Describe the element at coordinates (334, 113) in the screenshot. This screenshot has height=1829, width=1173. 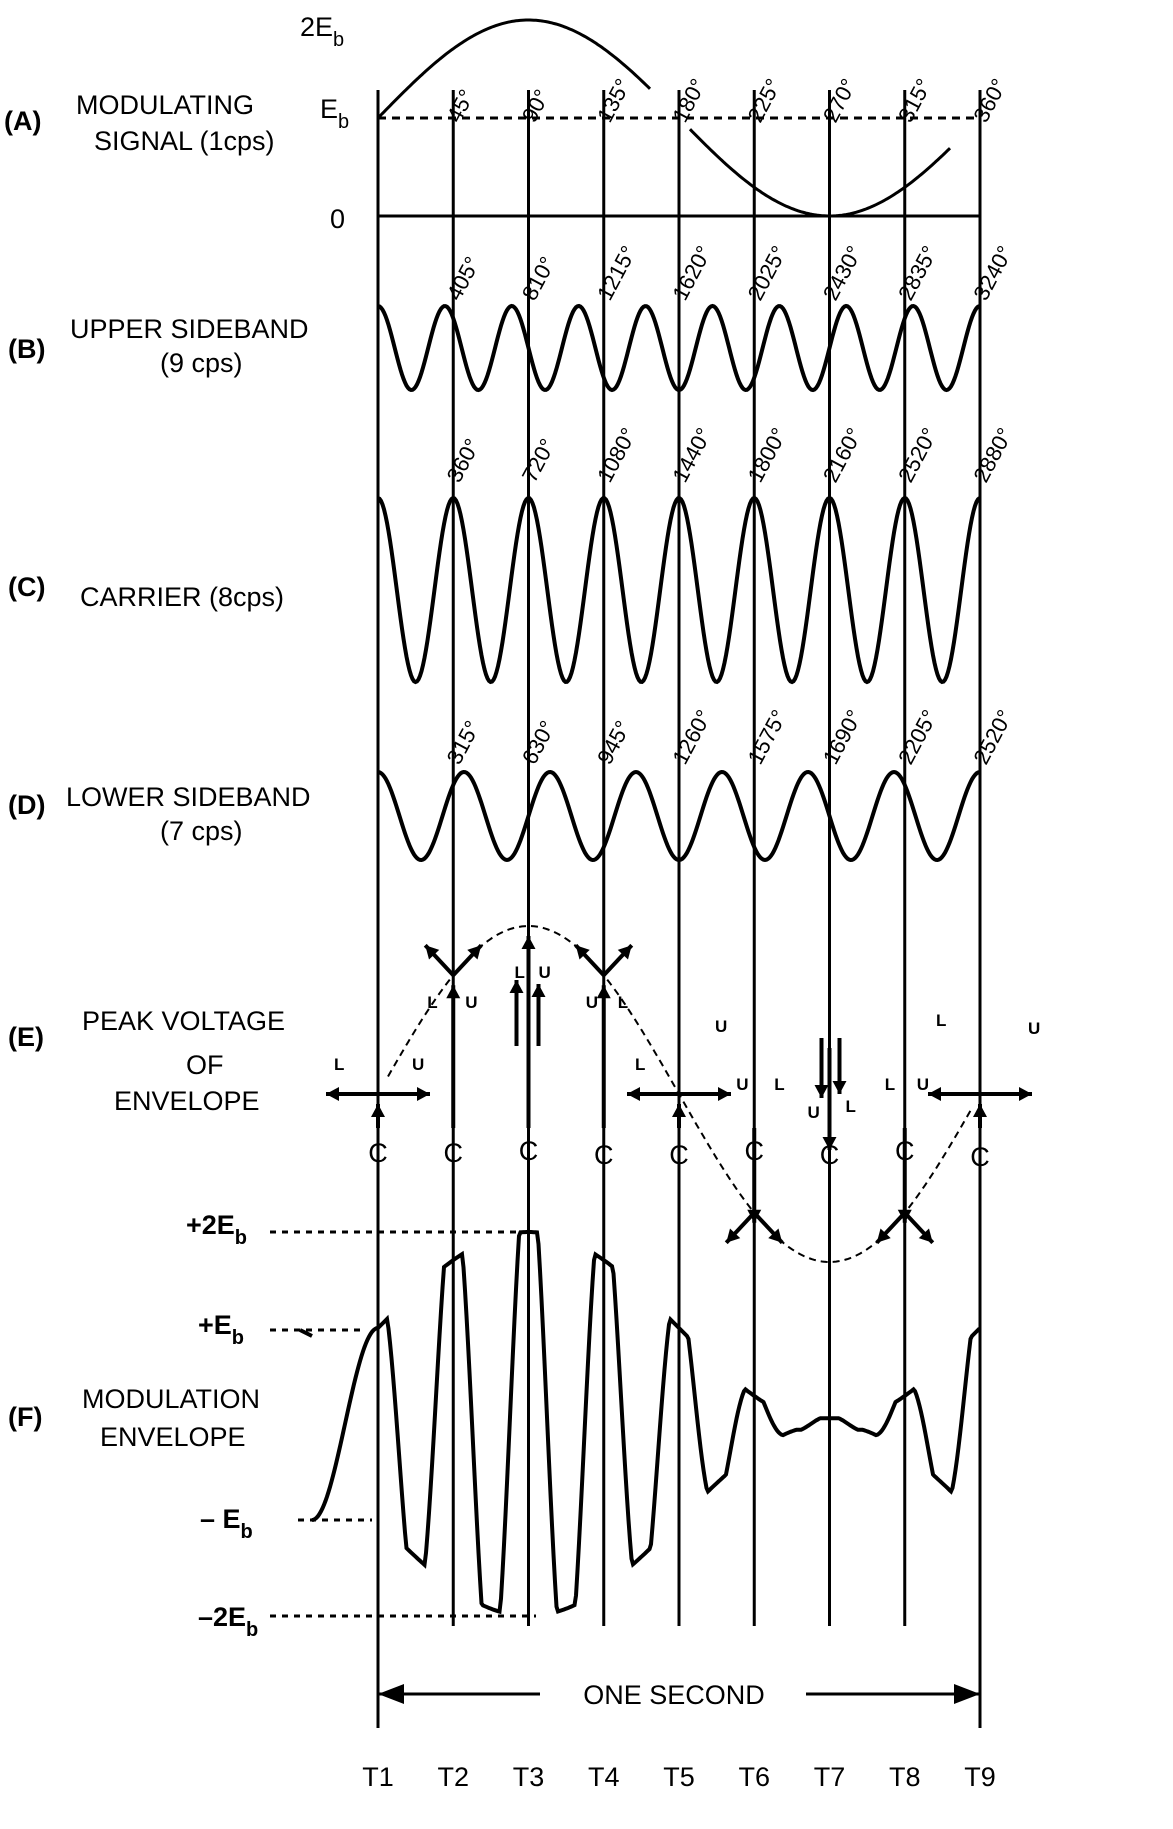
I see `y-label-eb: Eb` at that location.